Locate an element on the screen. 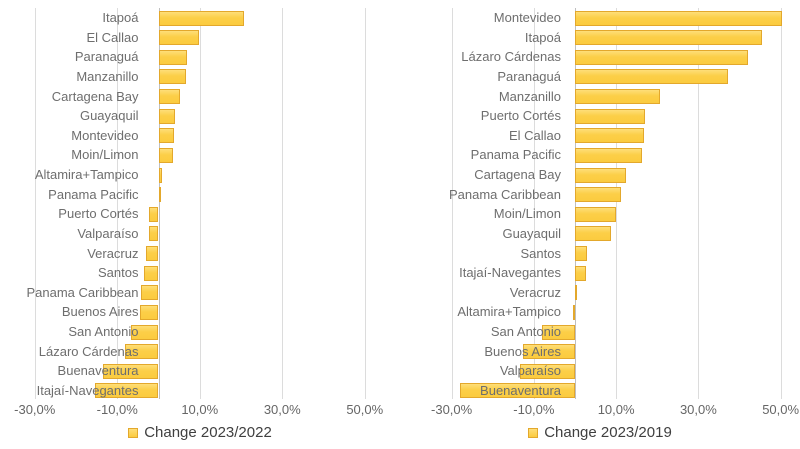 This screenshot has width=800, height=449. legend: Change 2023/2022 is located at coordinates (200, 432).